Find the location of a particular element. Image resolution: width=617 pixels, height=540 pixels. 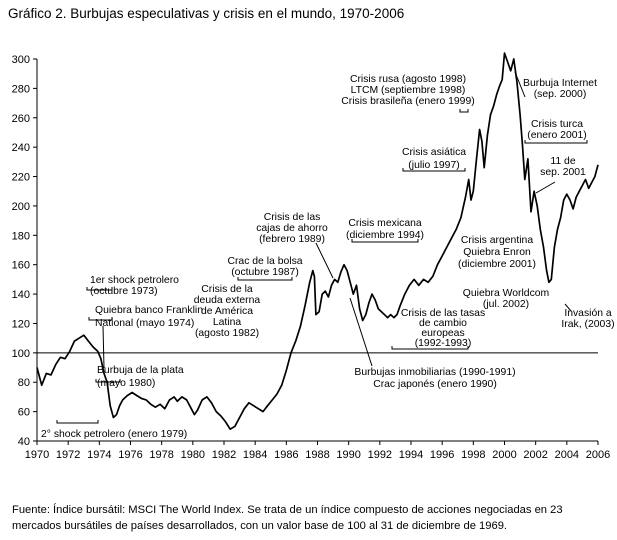

y-tick-label: 220 is located at coordinates (21, 178).